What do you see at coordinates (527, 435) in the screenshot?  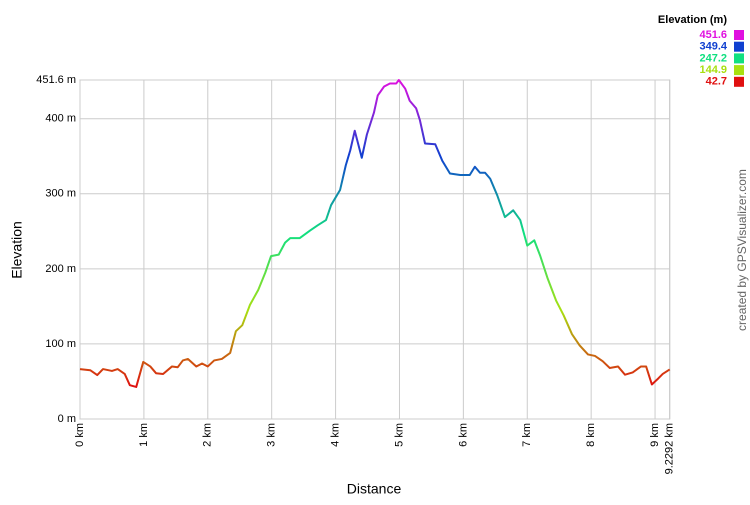 I see `x-tick-label: 7 km` at bounding box center [527, 435].